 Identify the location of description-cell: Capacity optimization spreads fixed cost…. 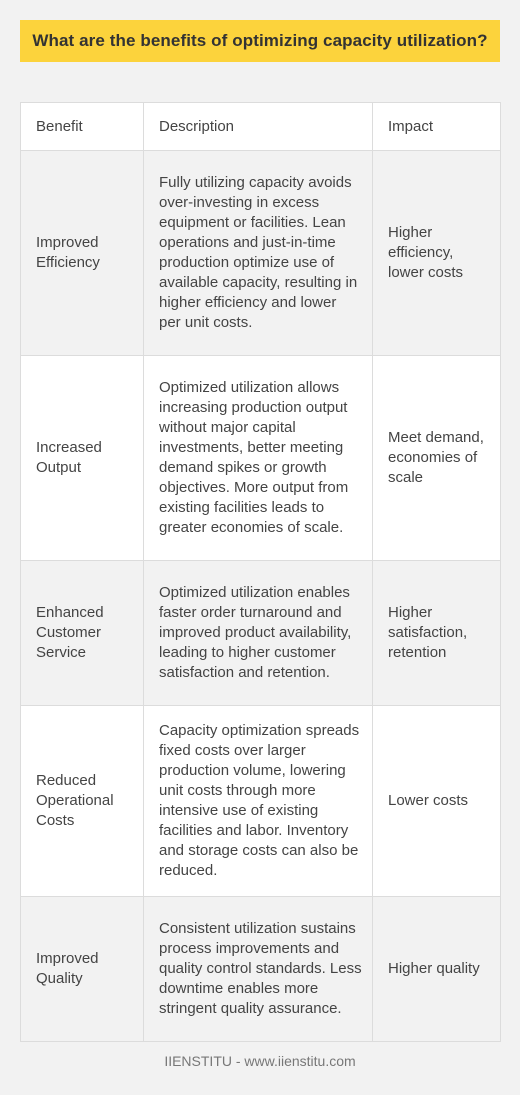
(258, 801).